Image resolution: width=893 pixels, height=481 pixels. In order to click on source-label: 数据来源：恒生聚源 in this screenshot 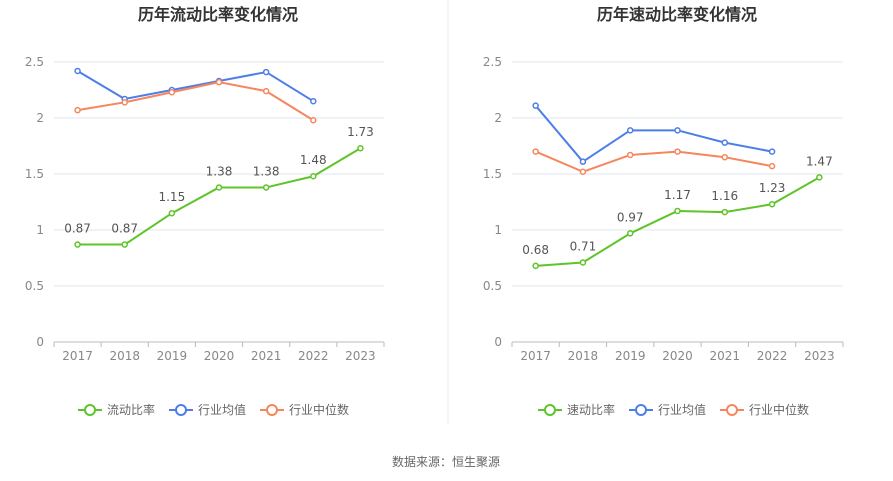, I will do `click(446, 461)`.